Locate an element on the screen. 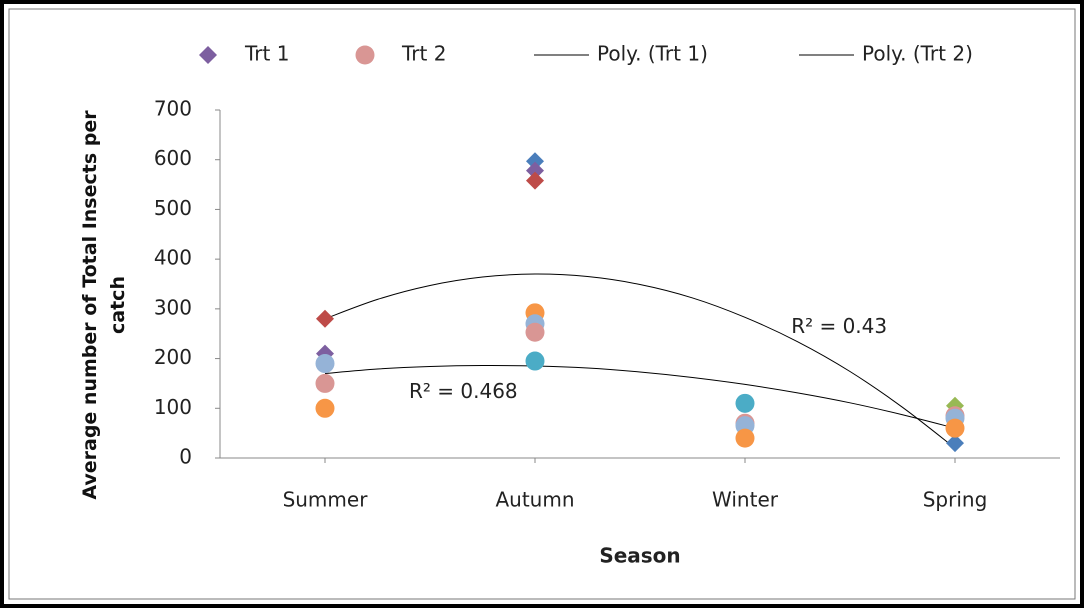 Image resolution: width=1084 pixels, height=608 pixels. x-tick-label: Summer is located at coordinates (326, 500).